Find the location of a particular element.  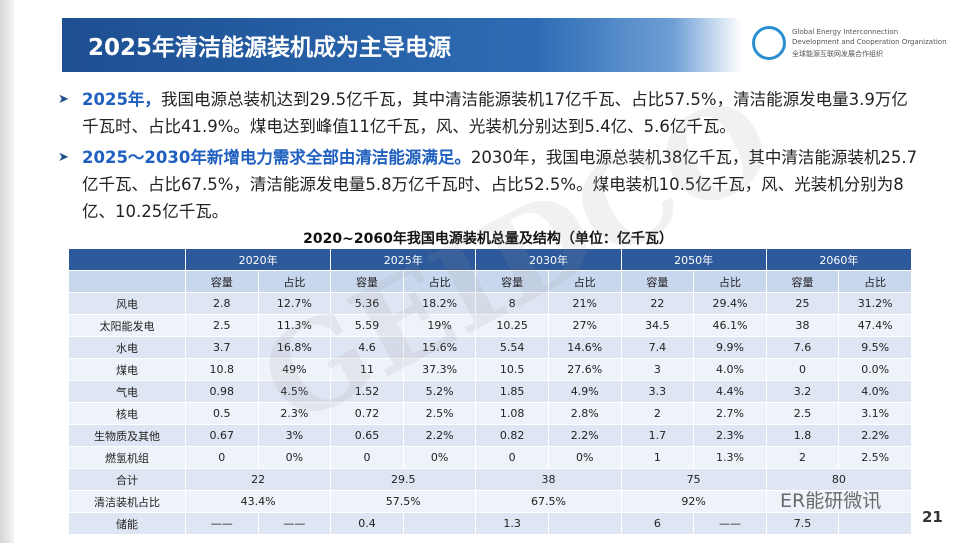

cell: 2.8 is located at coordinates (222, 303).